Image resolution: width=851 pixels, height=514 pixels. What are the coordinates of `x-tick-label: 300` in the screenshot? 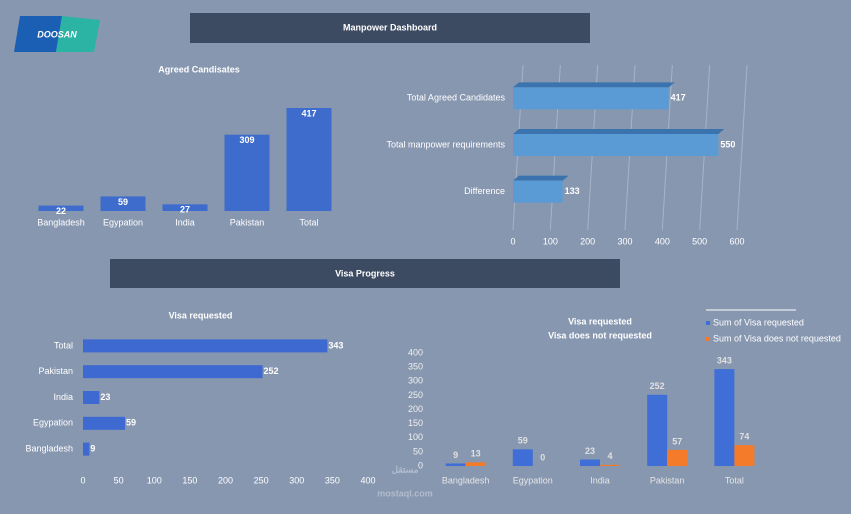 It's located at (624, 241).